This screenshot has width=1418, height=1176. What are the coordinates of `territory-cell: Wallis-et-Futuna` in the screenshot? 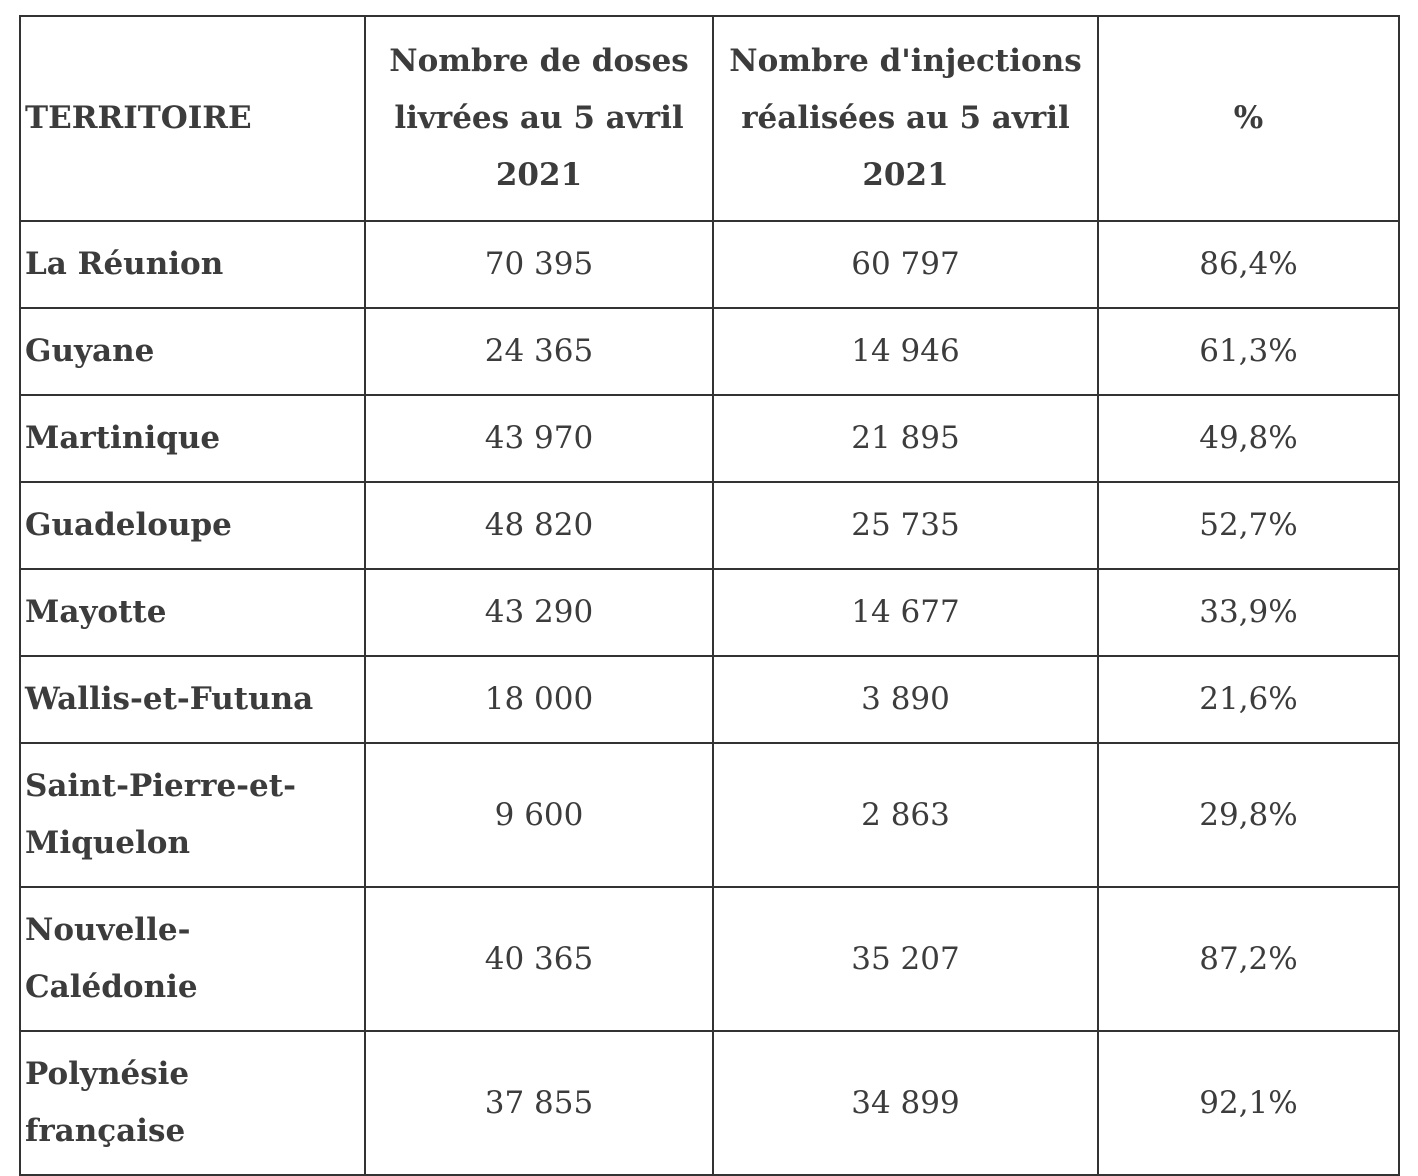 It's located at (192, 699).